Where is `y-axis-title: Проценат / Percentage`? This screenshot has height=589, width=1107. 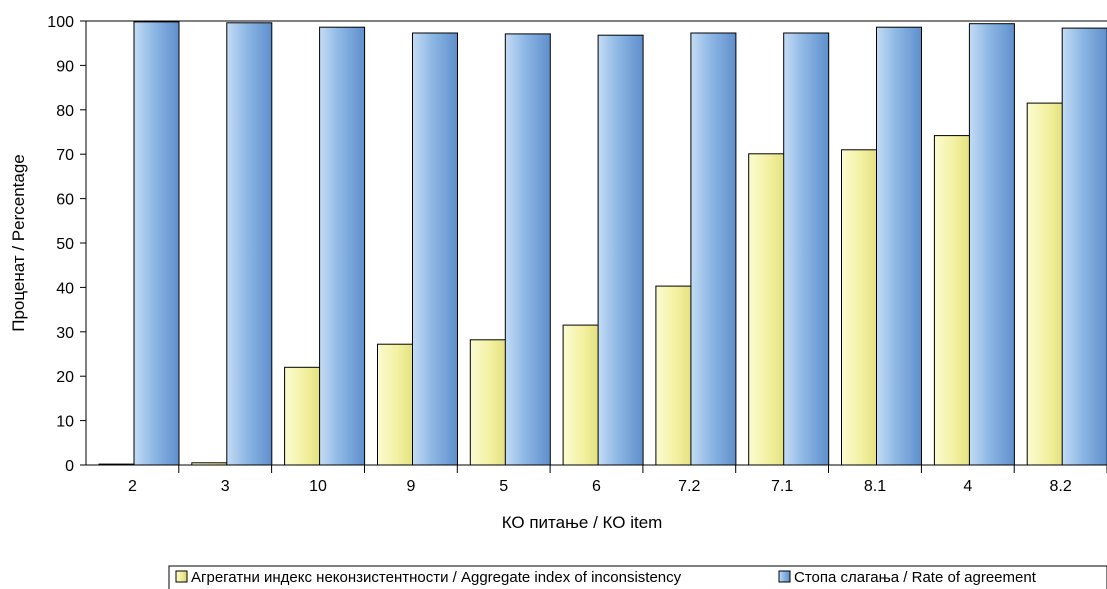 y-axis-title: Проценат / Percentage is located at coordinates (18, 243).